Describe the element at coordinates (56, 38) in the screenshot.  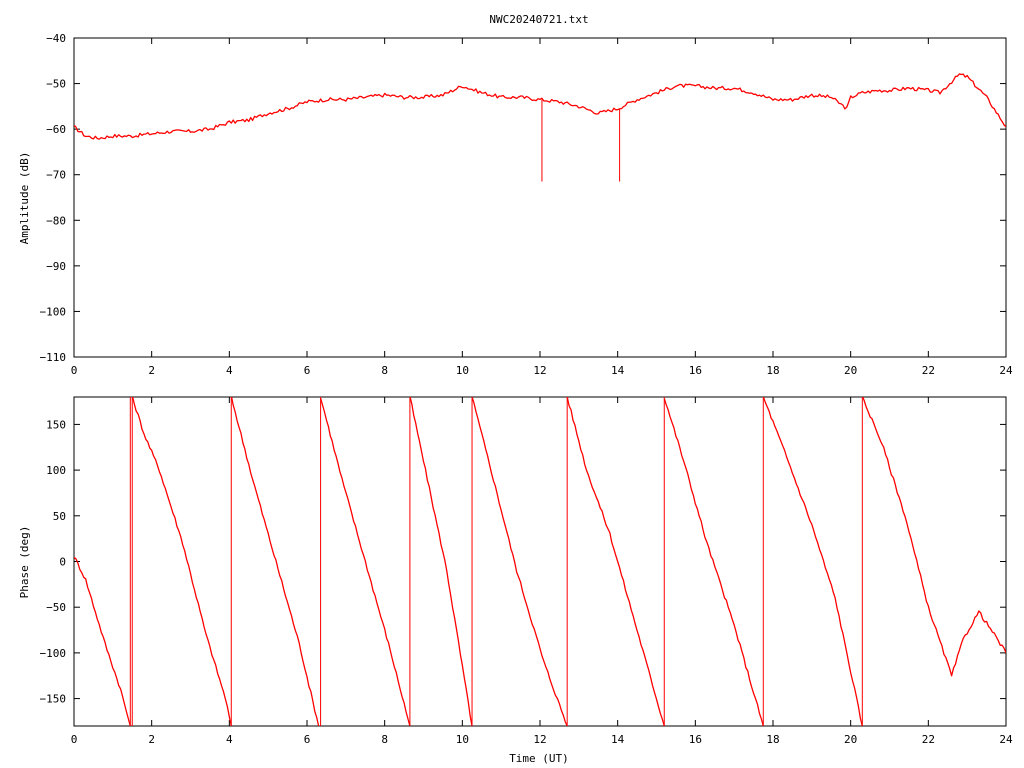
I see `amplitude-y-tick-label: −40` at that location.